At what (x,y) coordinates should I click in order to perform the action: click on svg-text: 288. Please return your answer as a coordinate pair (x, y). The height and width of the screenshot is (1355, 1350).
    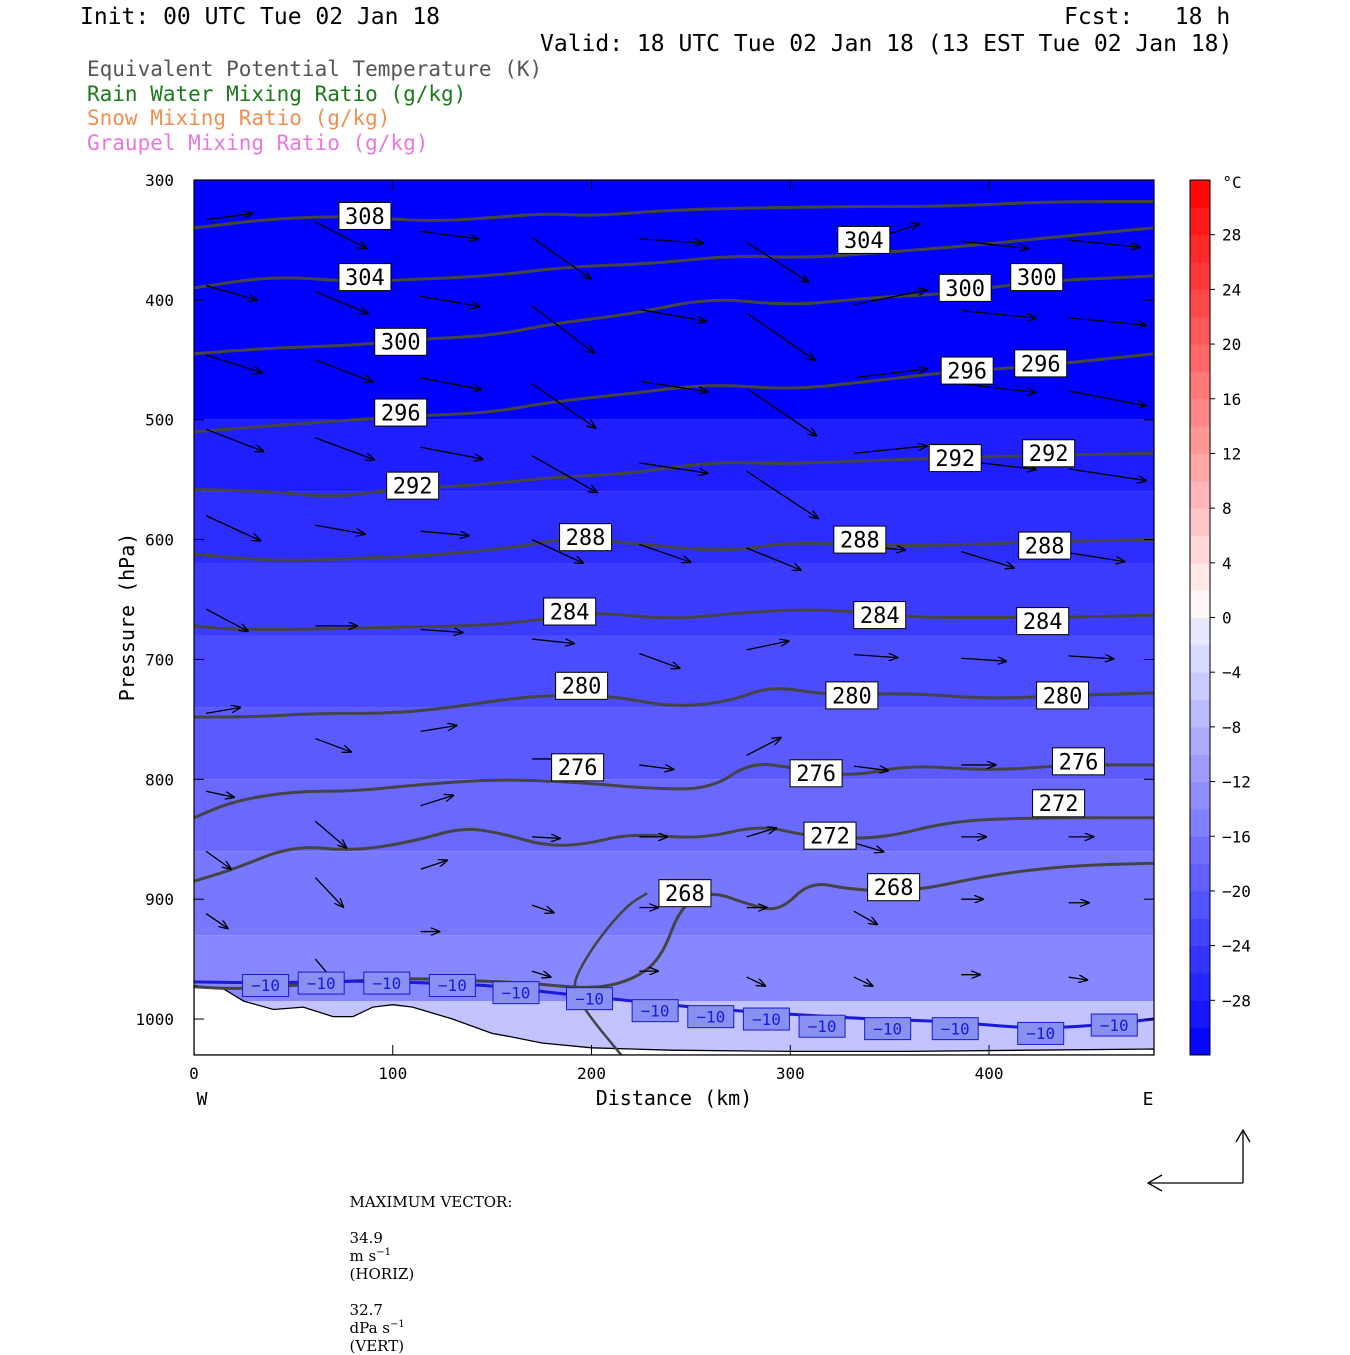
    Looking at the image, I should click on (586, 538).